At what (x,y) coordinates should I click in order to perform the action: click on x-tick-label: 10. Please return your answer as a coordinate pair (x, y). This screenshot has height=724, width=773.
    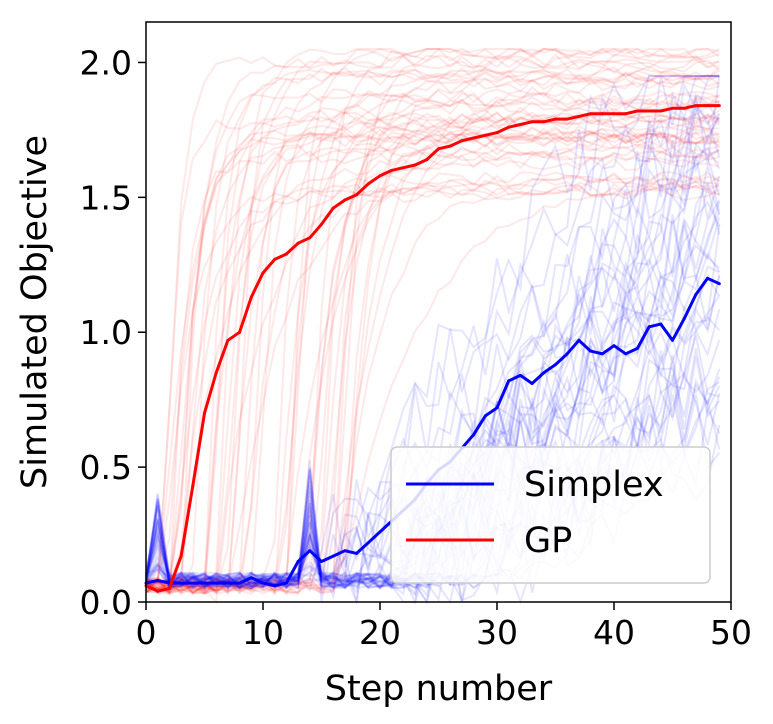
    Looking at the image, I should click on (263, 632).